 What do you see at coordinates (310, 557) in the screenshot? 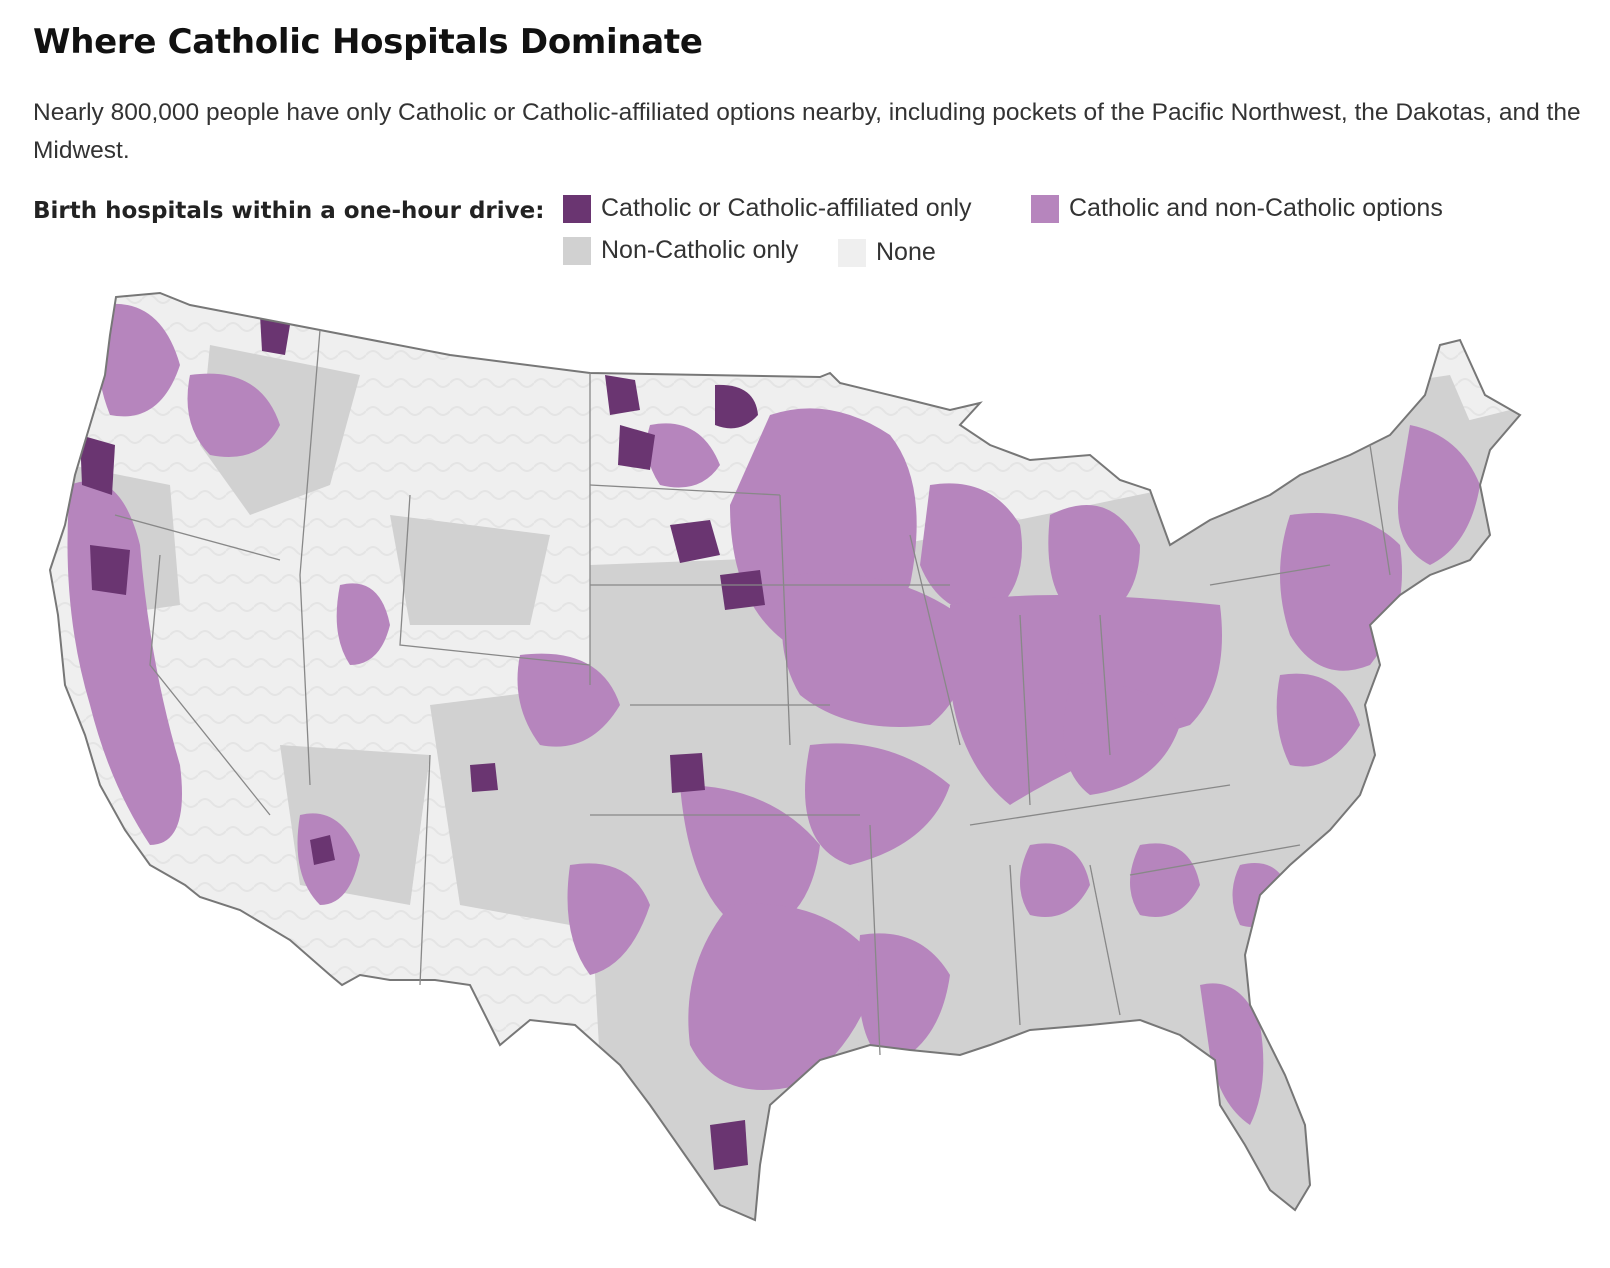
I see `state-border-id-nv-az-west` at bounding box center [310, 557].